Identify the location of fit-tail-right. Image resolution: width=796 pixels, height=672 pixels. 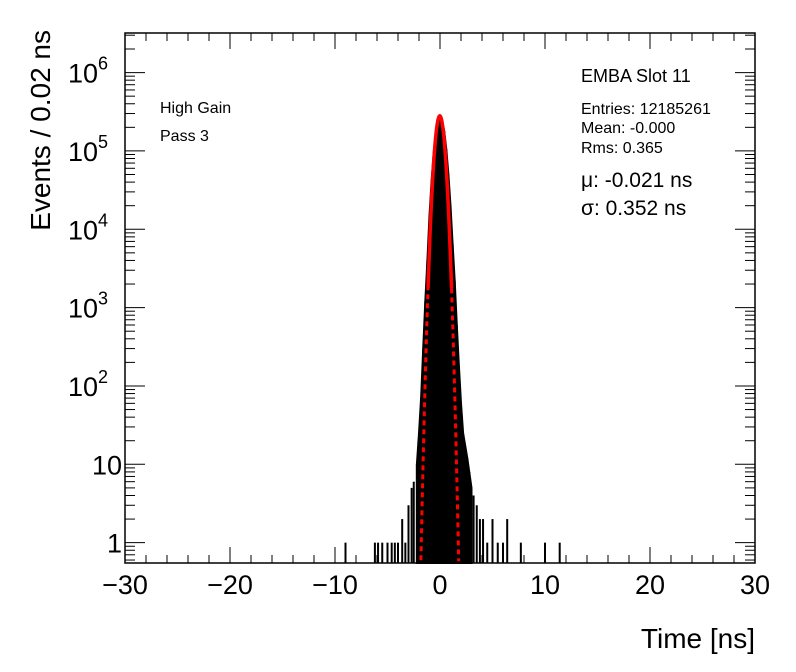
(455, 416).